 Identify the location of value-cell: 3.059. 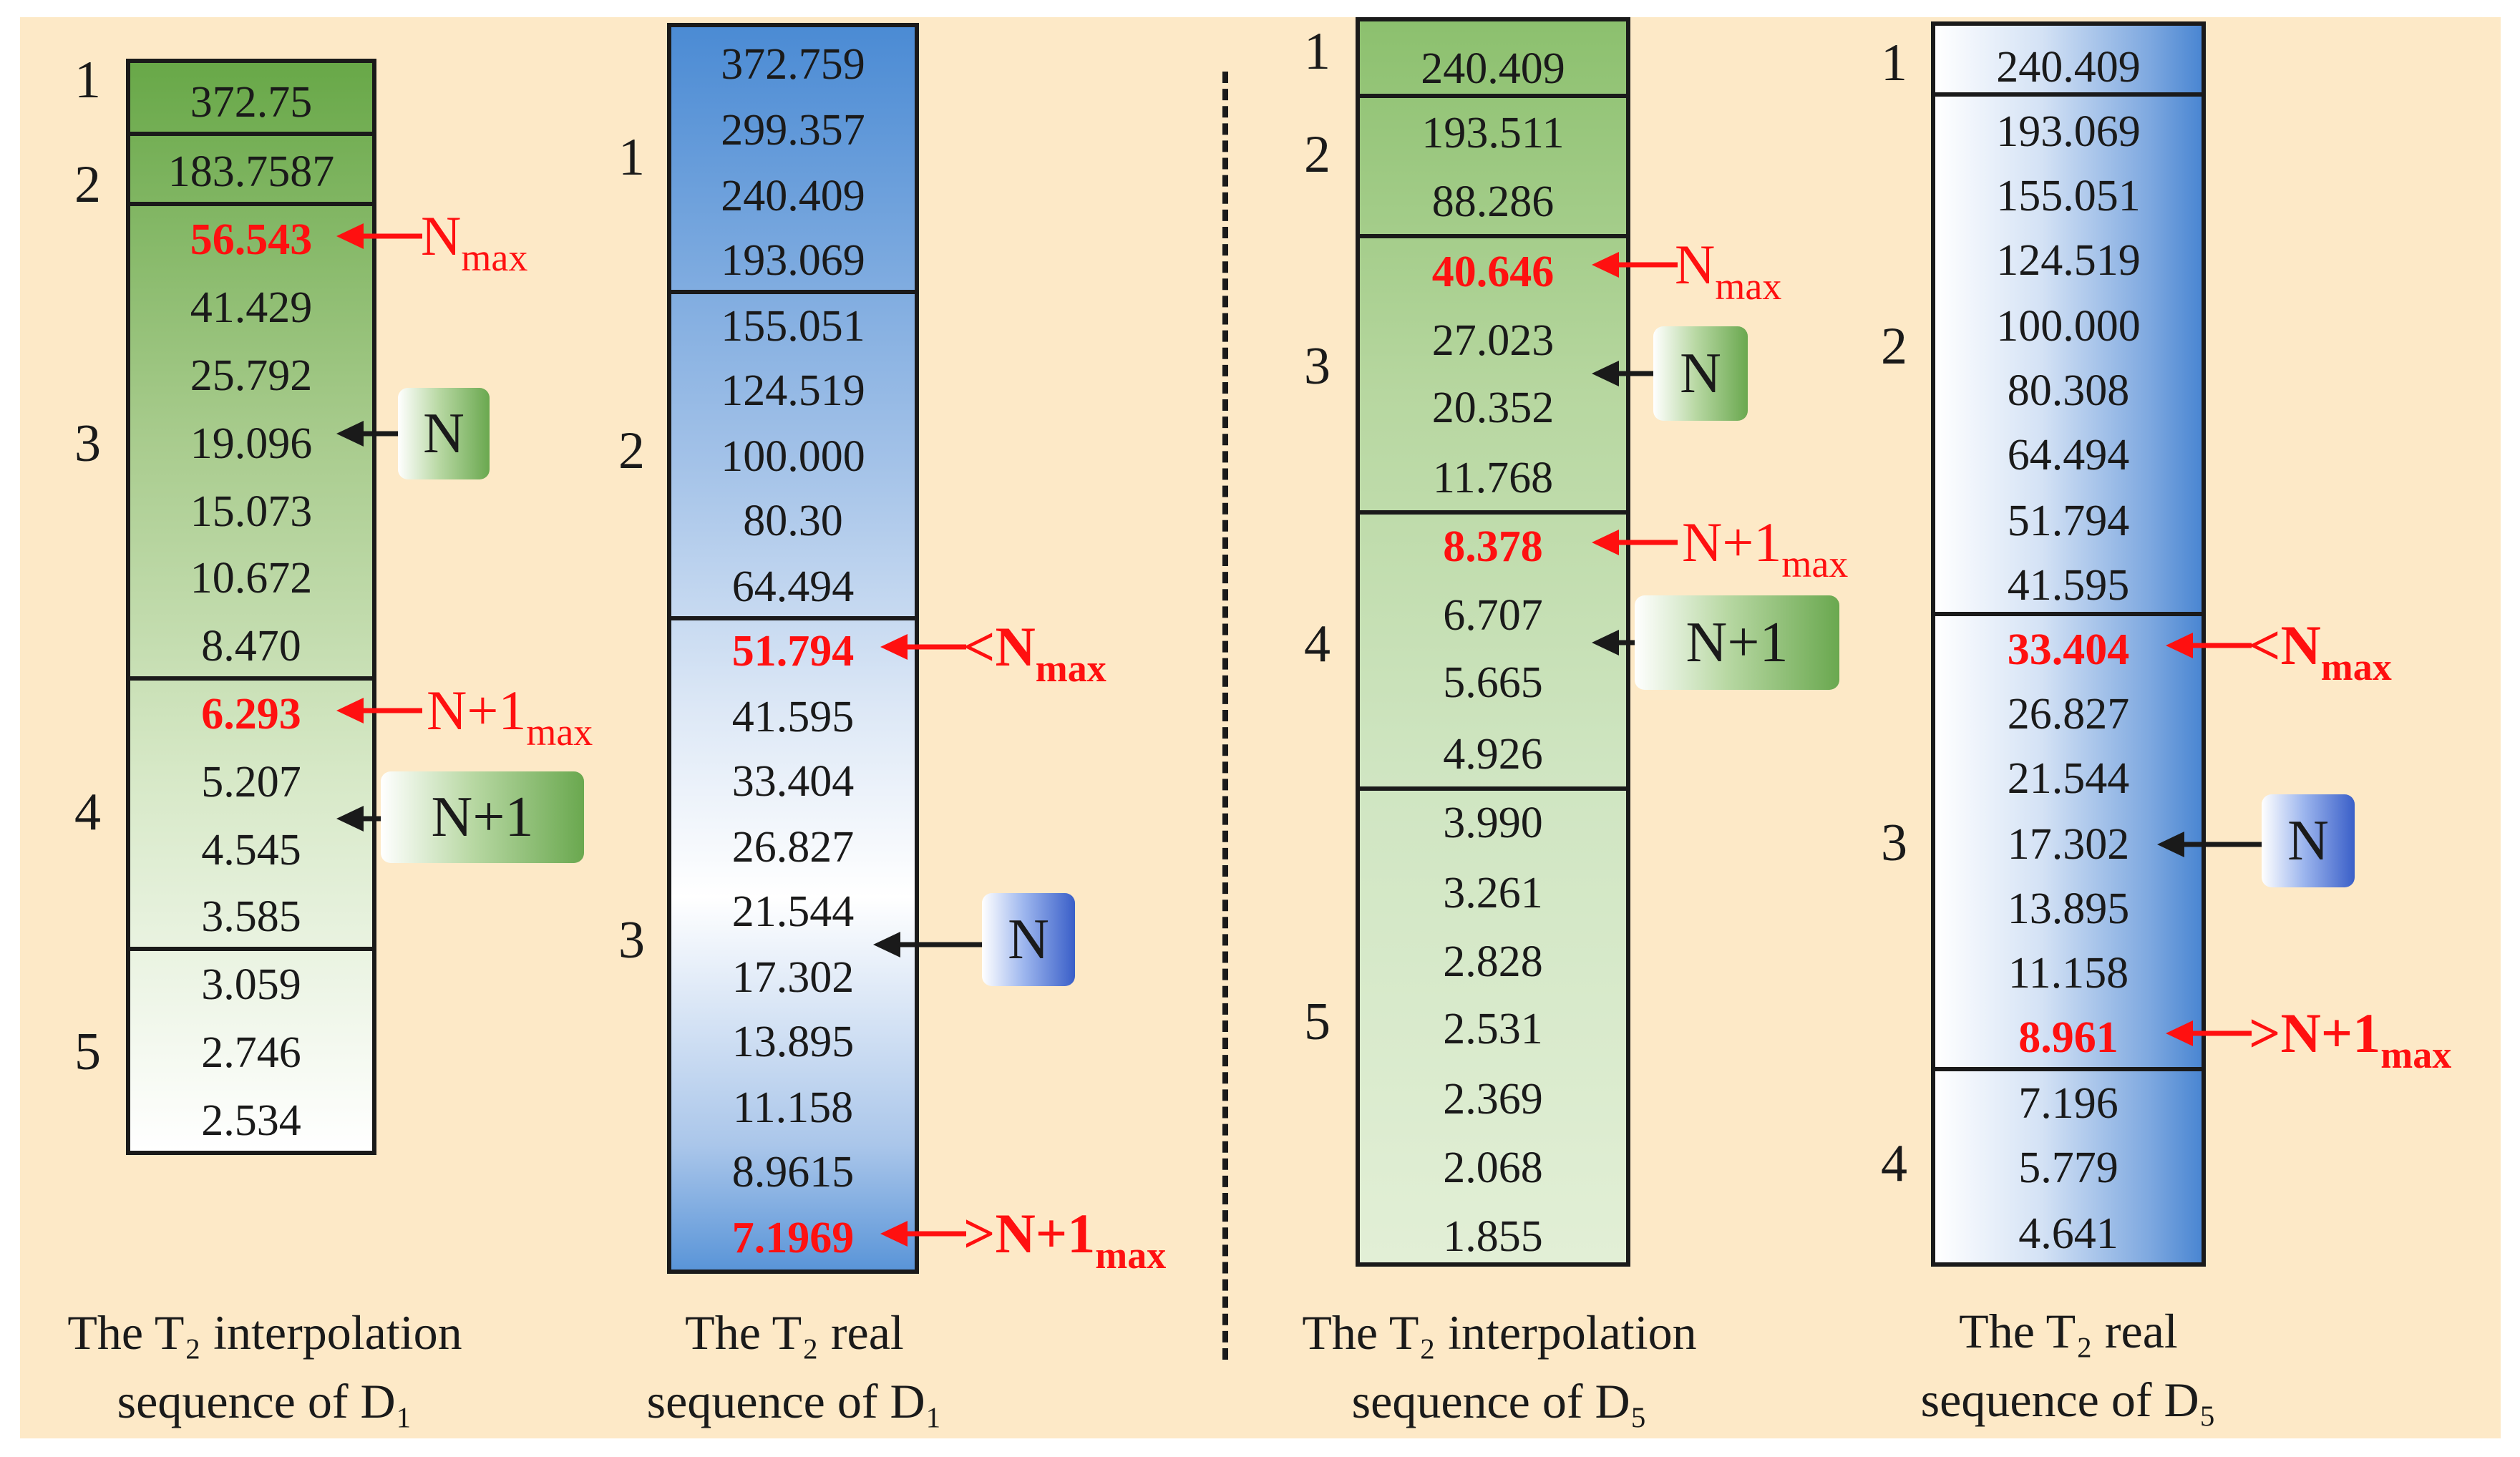
(251, 984).